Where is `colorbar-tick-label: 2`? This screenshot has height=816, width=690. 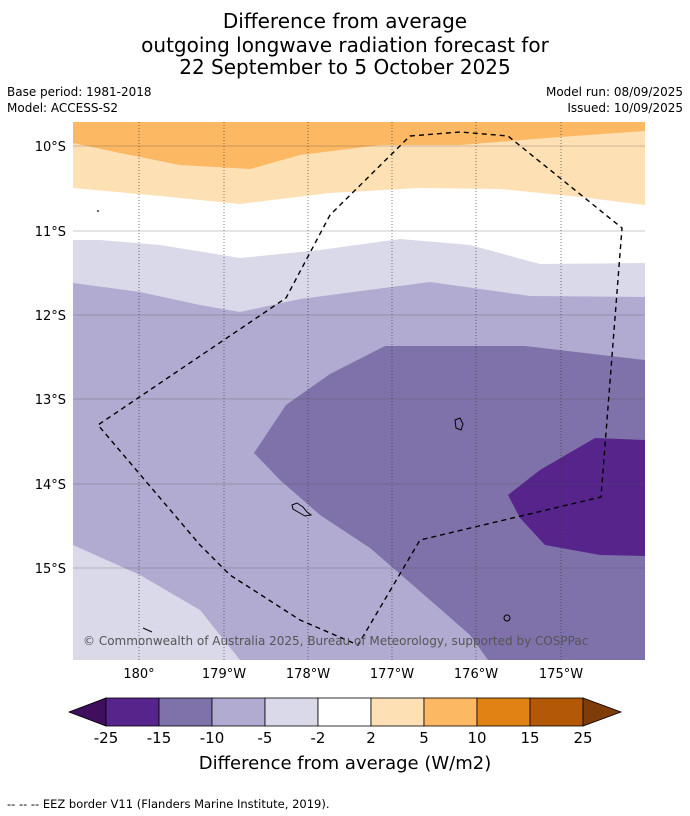 colorbar-tick-label: 2 is located at coordinates (371, 738).